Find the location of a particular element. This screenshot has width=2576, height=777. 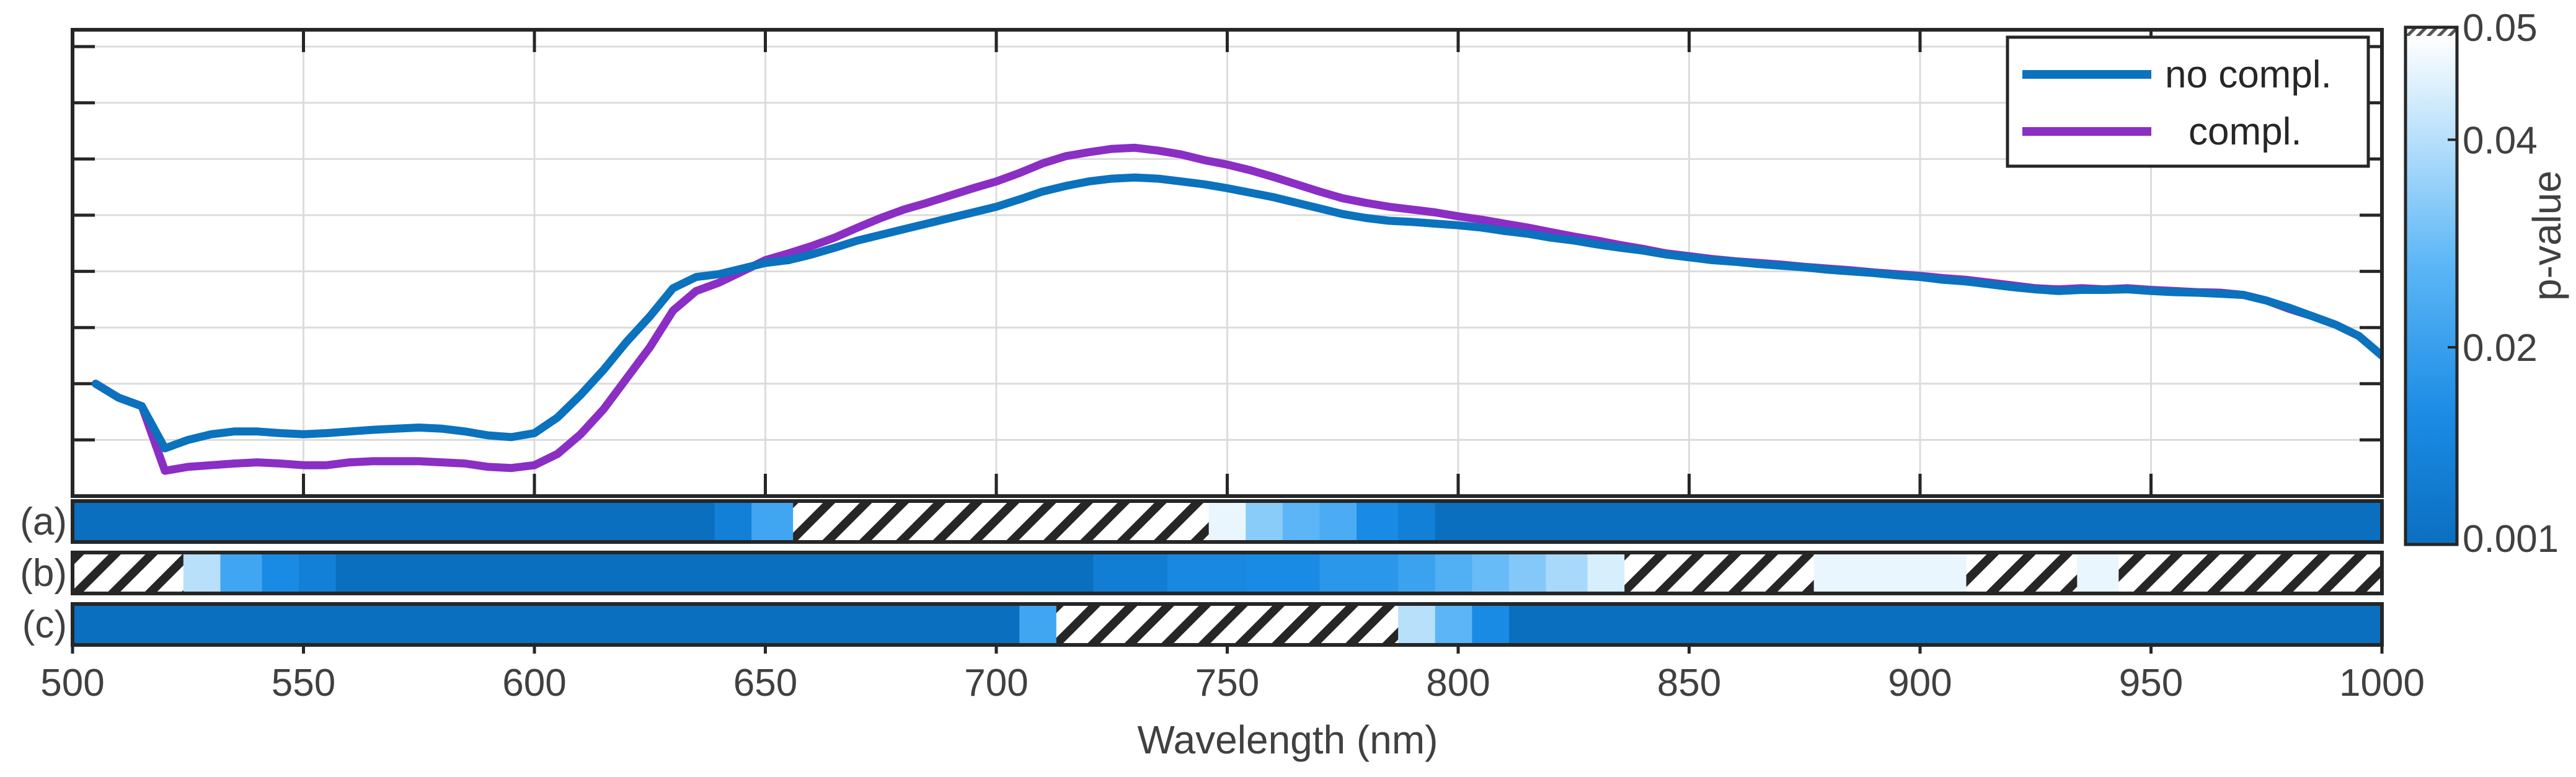

x-tick-label: 800 is located at coordinates (1458, 683).